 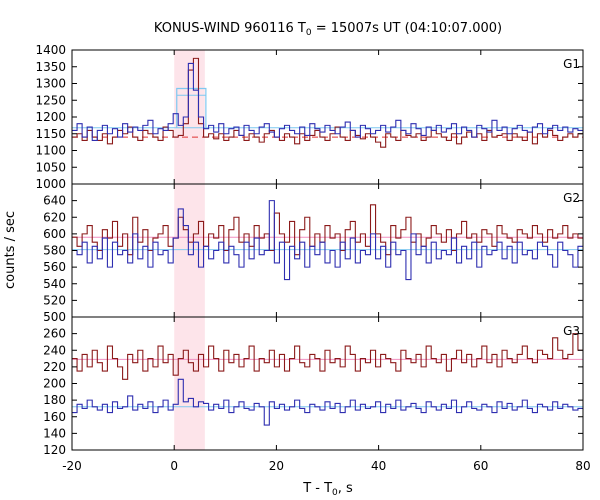 What do you see at coordinates (54, 300) in the screenshot?
I see `y-tick-label-g2: 520` at bounding box center [54, 300].